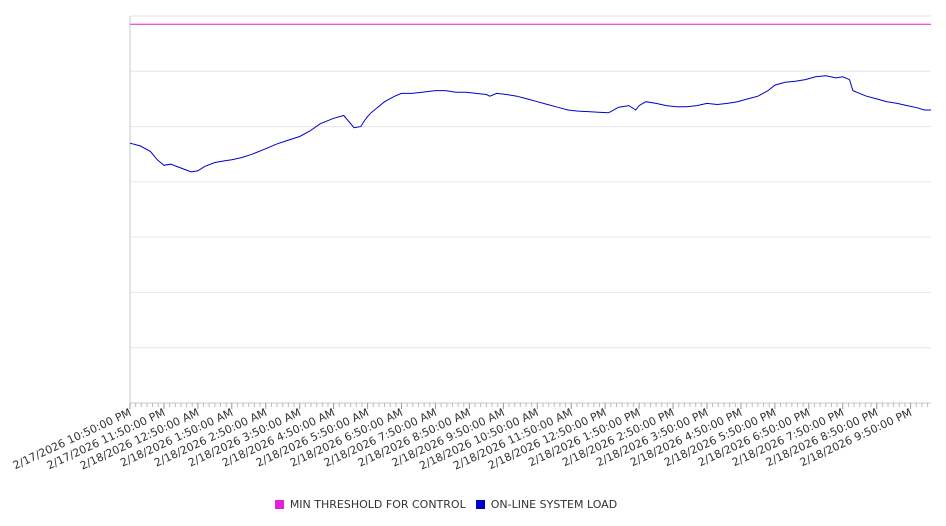  What do you see at coordinates (279, 504) in the screenshot?
I see `legend-swatch-threshold` at bounding box center [279, 504].